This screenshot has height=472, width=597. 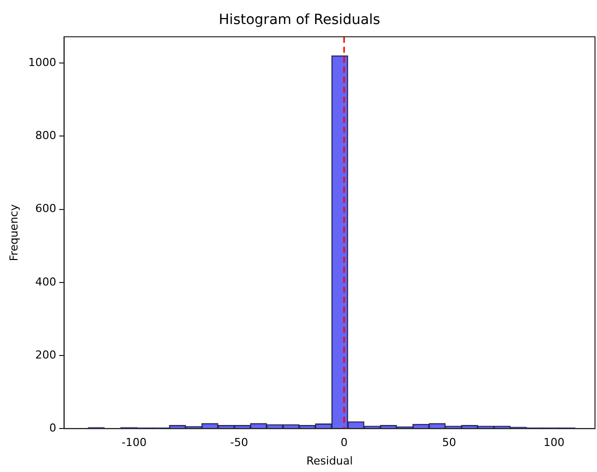 I want to click on y-tick-label: 200, so click(x=45, y=355).